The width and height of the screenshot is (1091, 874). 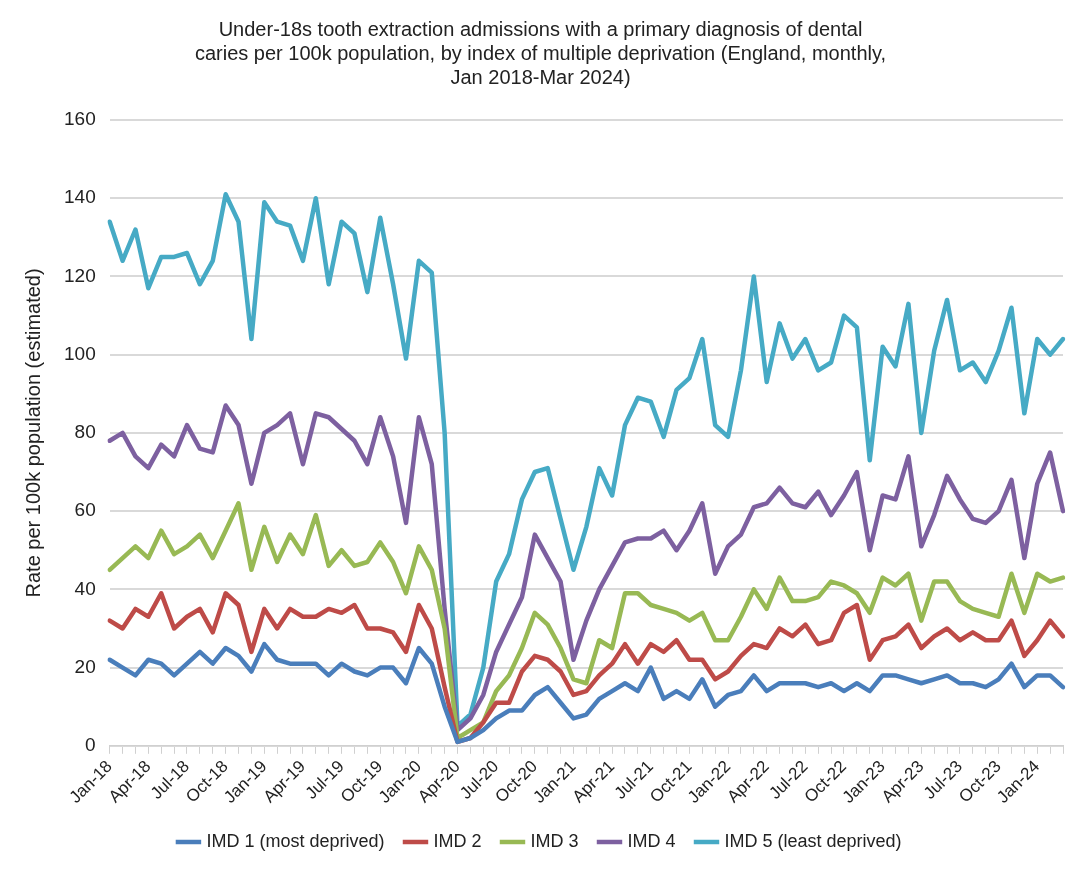 I want to click on legend-label: IMD 1 (most deprived), so click(x=295, y=840).